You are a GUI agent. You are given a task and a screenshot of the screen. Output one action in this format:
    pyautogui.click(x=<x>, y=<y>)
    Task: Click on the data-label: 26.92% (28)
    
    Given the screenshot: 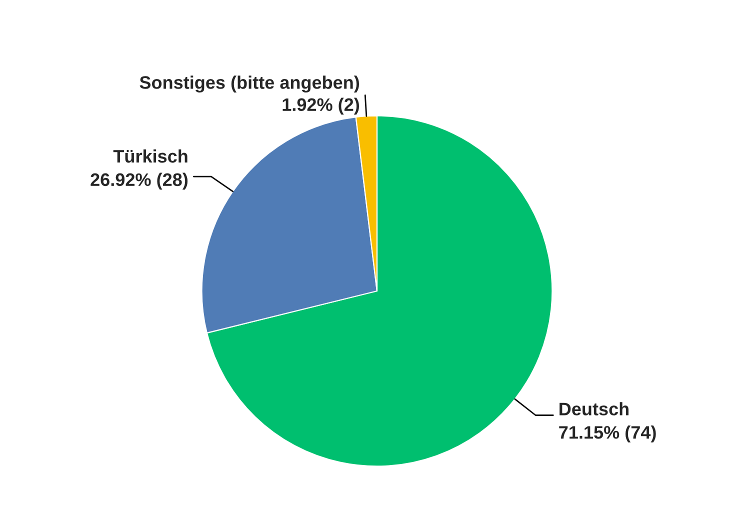 What is the action you would take?
    pyautogui.click(x=139, y=181)
    